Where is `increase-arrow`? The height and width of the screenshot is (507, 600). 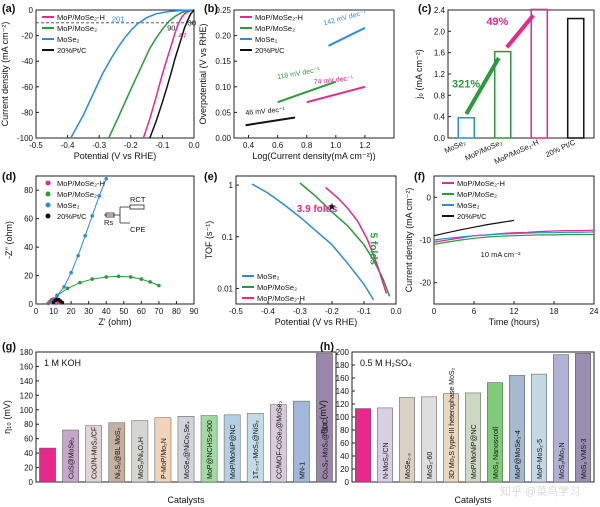
increase-arrow is located at coordinates (482, 86).